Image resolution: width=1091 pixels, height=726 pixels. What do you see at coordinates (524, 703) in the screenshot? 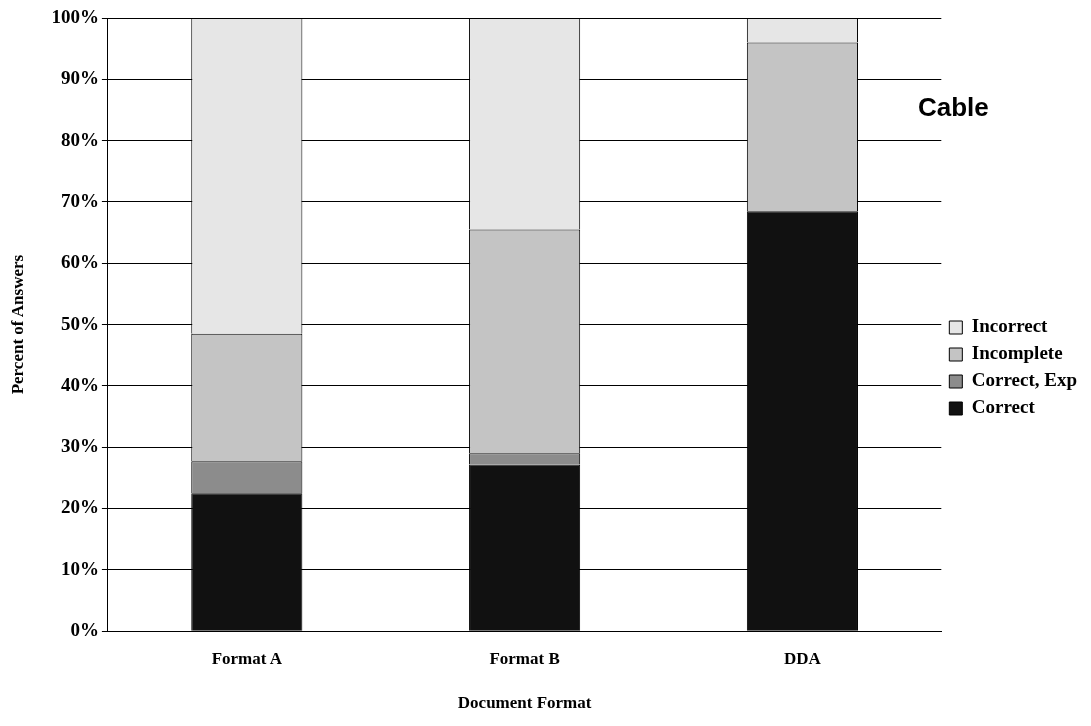
I see `x-axis-title: Document Format` at bounding box center [524, 703].